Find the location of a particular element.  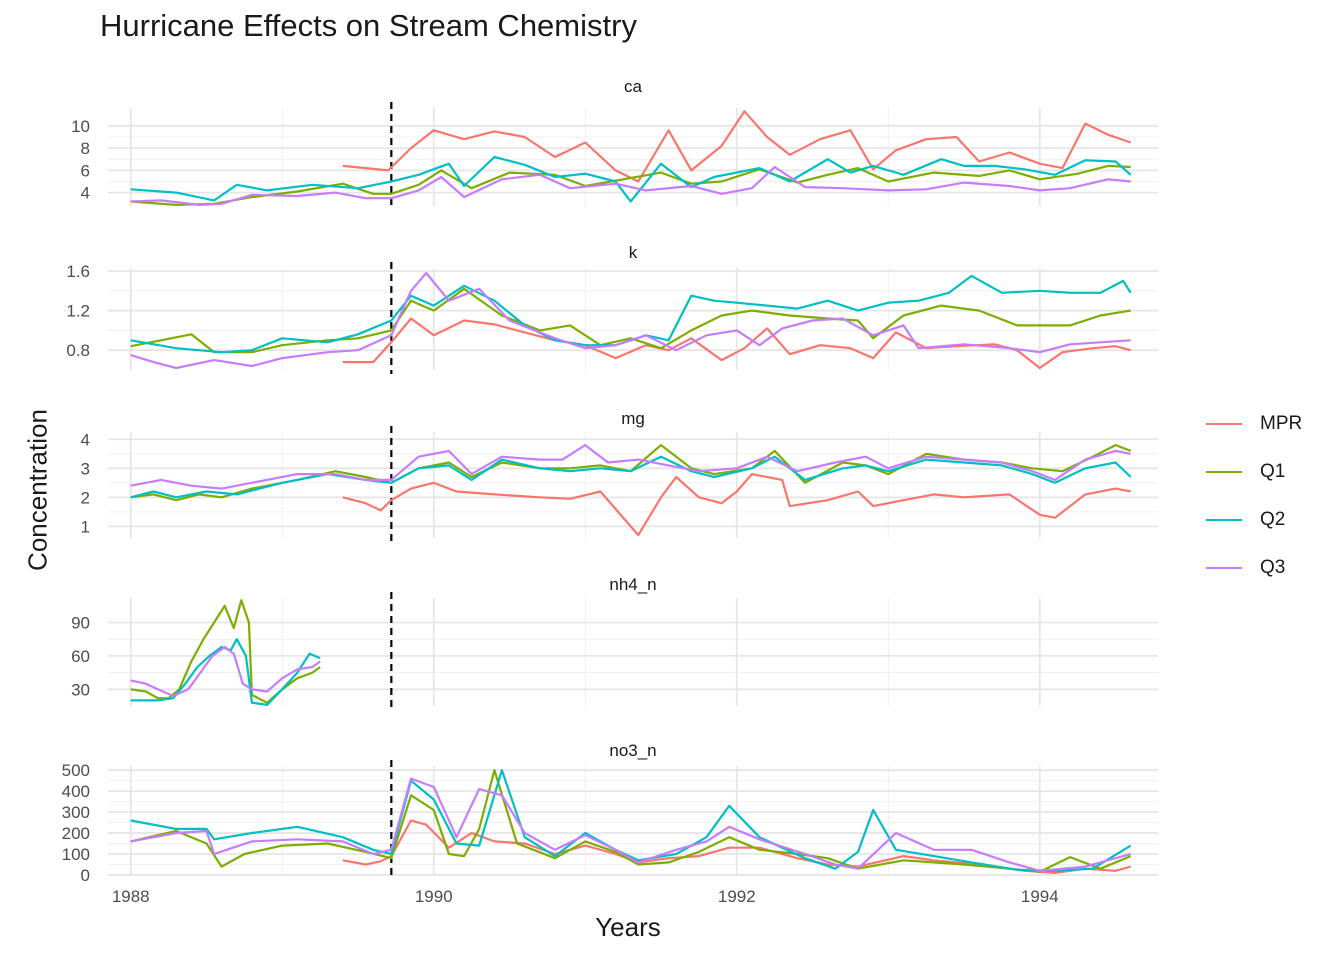

facet-label-ca: ca is located at coordinates (633, 86).